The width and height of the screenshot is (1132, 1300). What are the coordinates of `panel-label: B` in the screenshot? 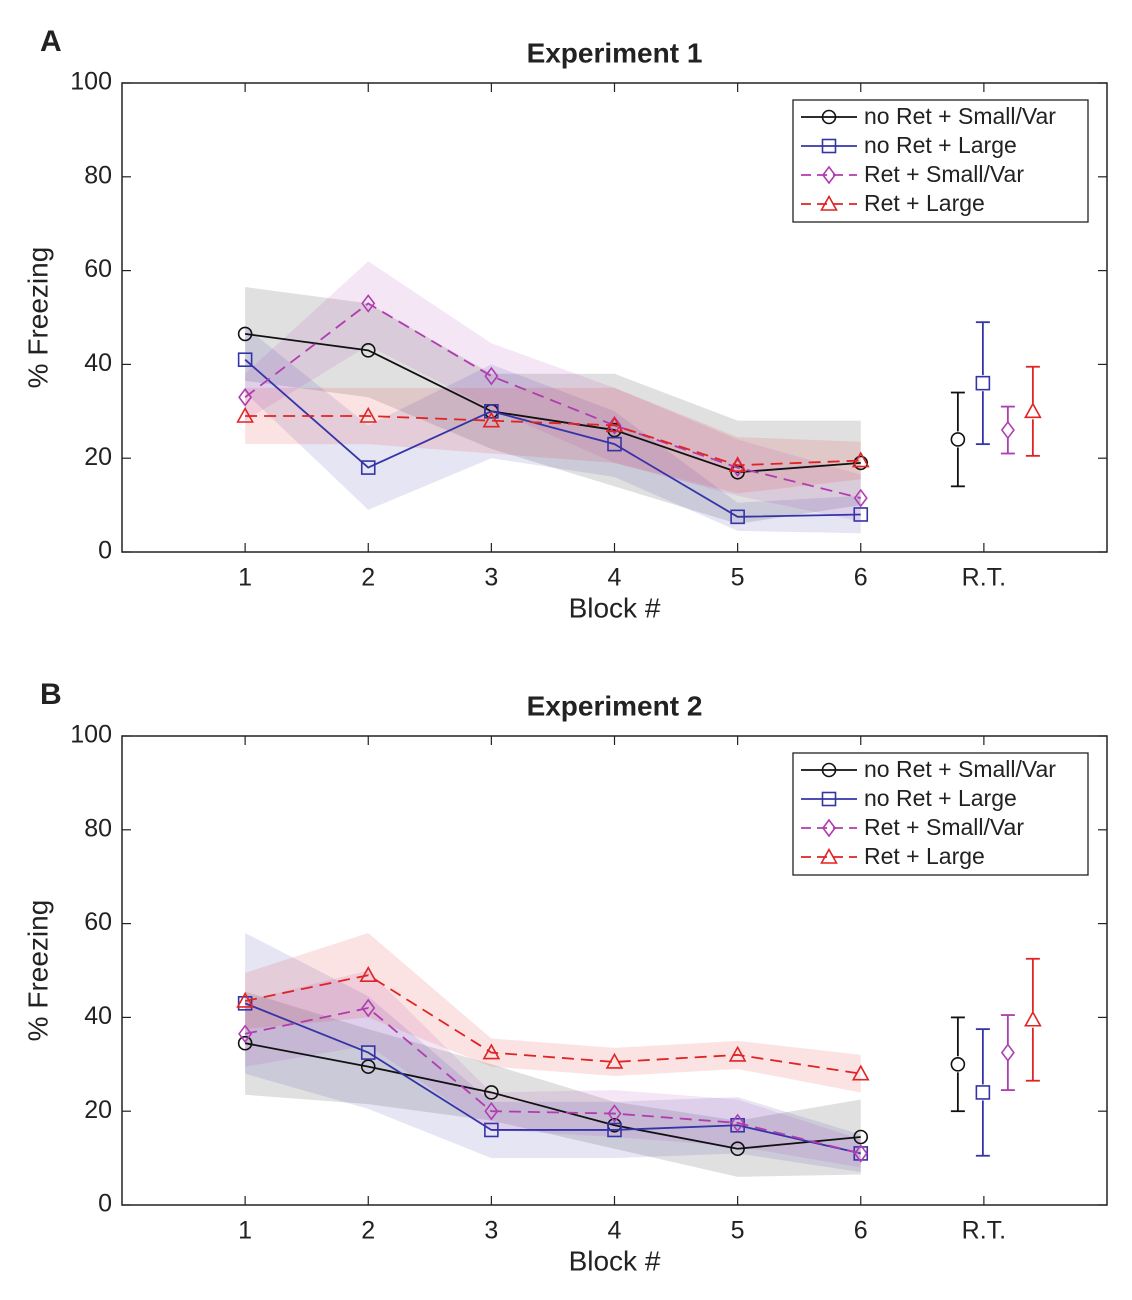 It's located at (51, 694).